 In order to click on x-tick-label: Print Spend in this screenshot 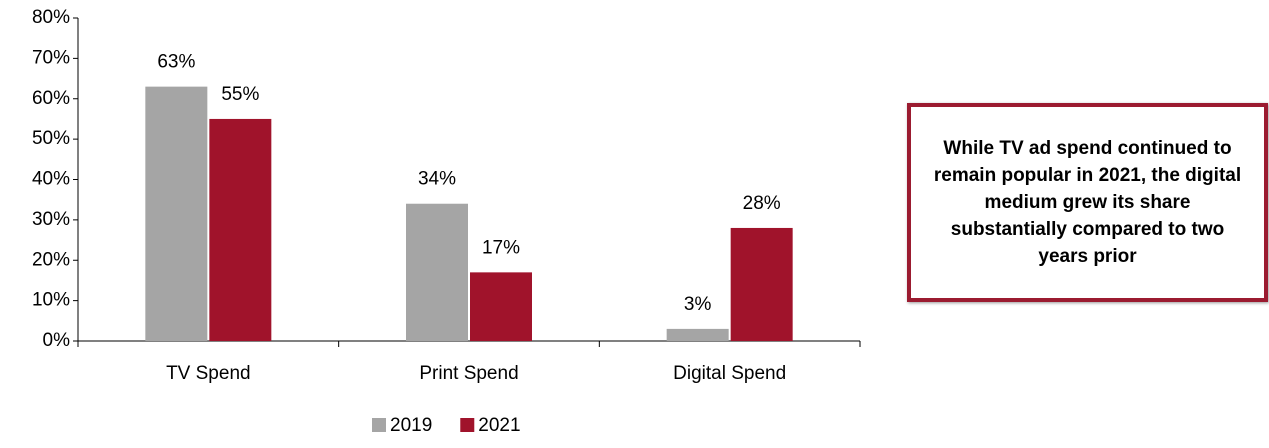, I will do `click(468, 373)`.